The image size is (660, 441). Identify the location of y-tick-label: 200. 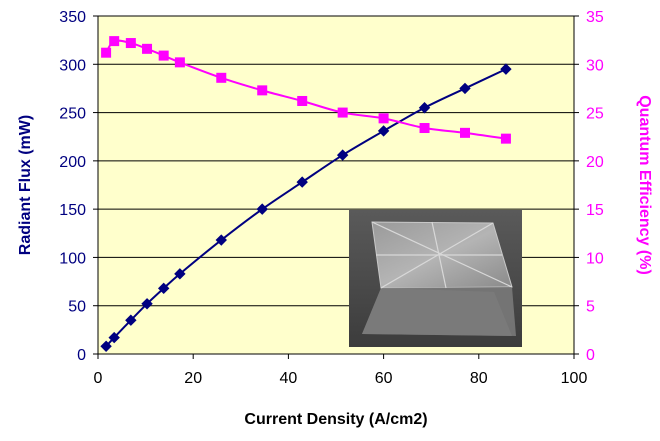
(72, 162).